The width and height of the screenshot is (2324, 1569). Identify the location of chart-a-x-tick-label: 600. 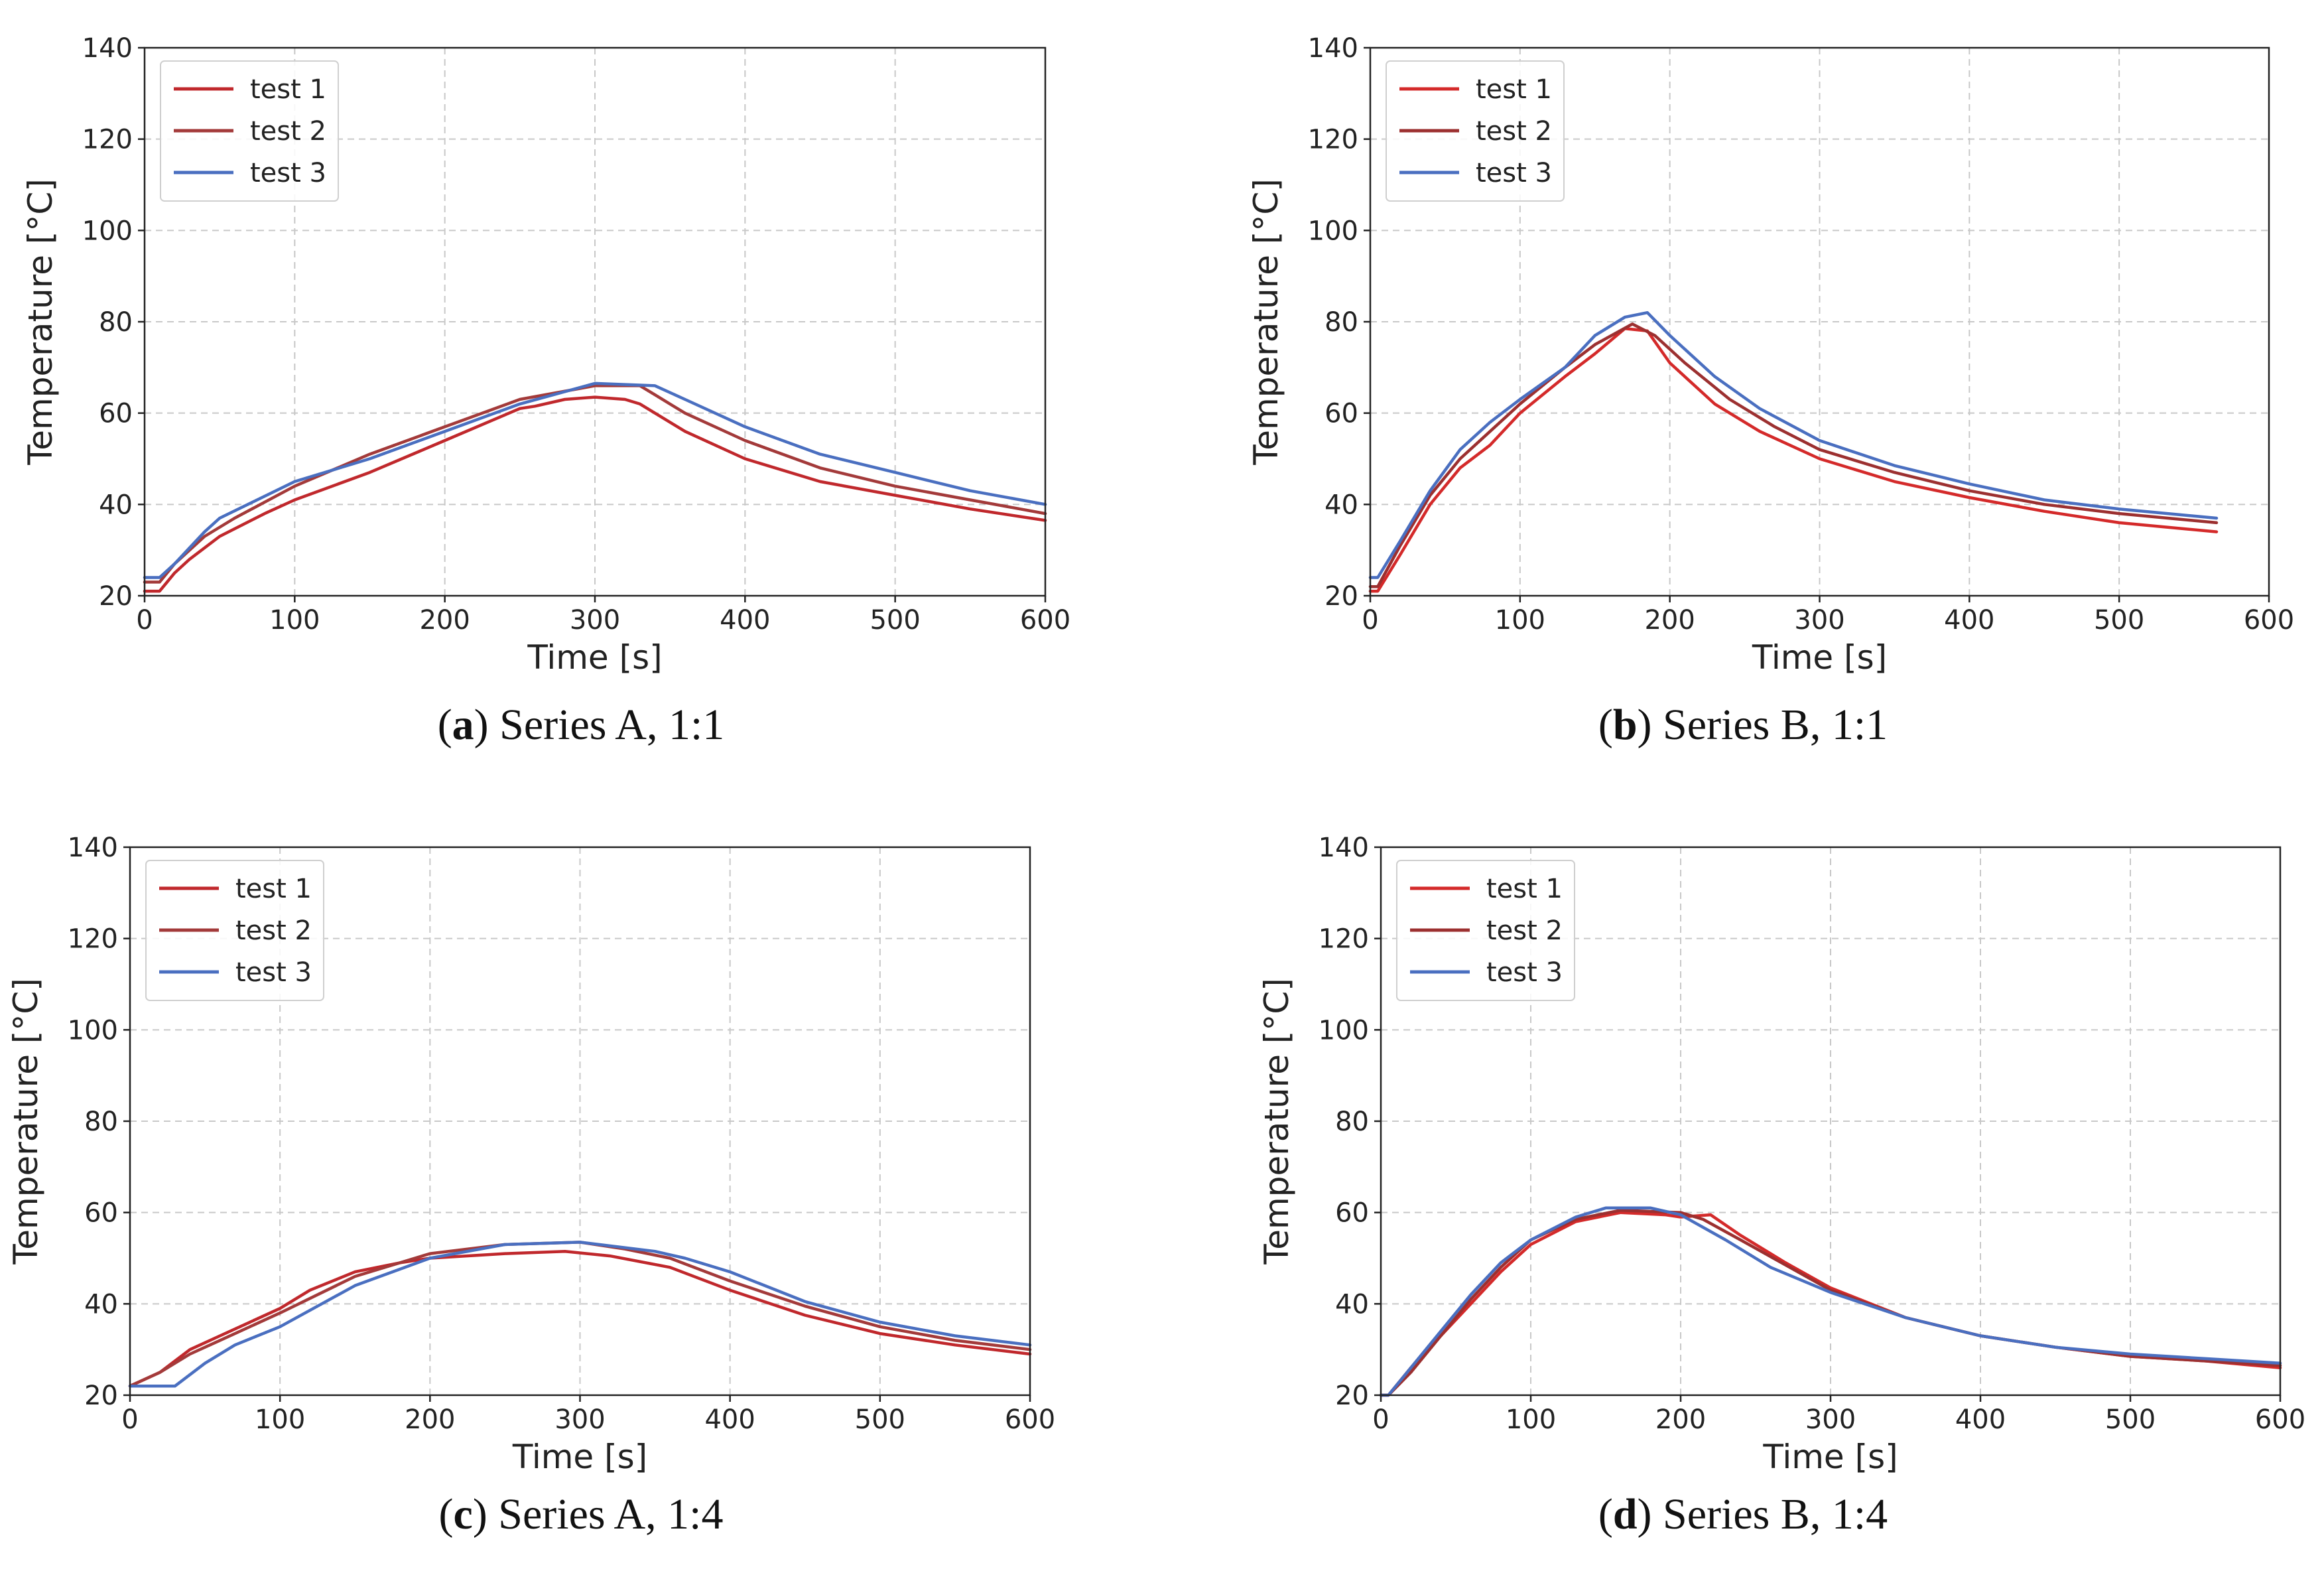
(1045, 620).